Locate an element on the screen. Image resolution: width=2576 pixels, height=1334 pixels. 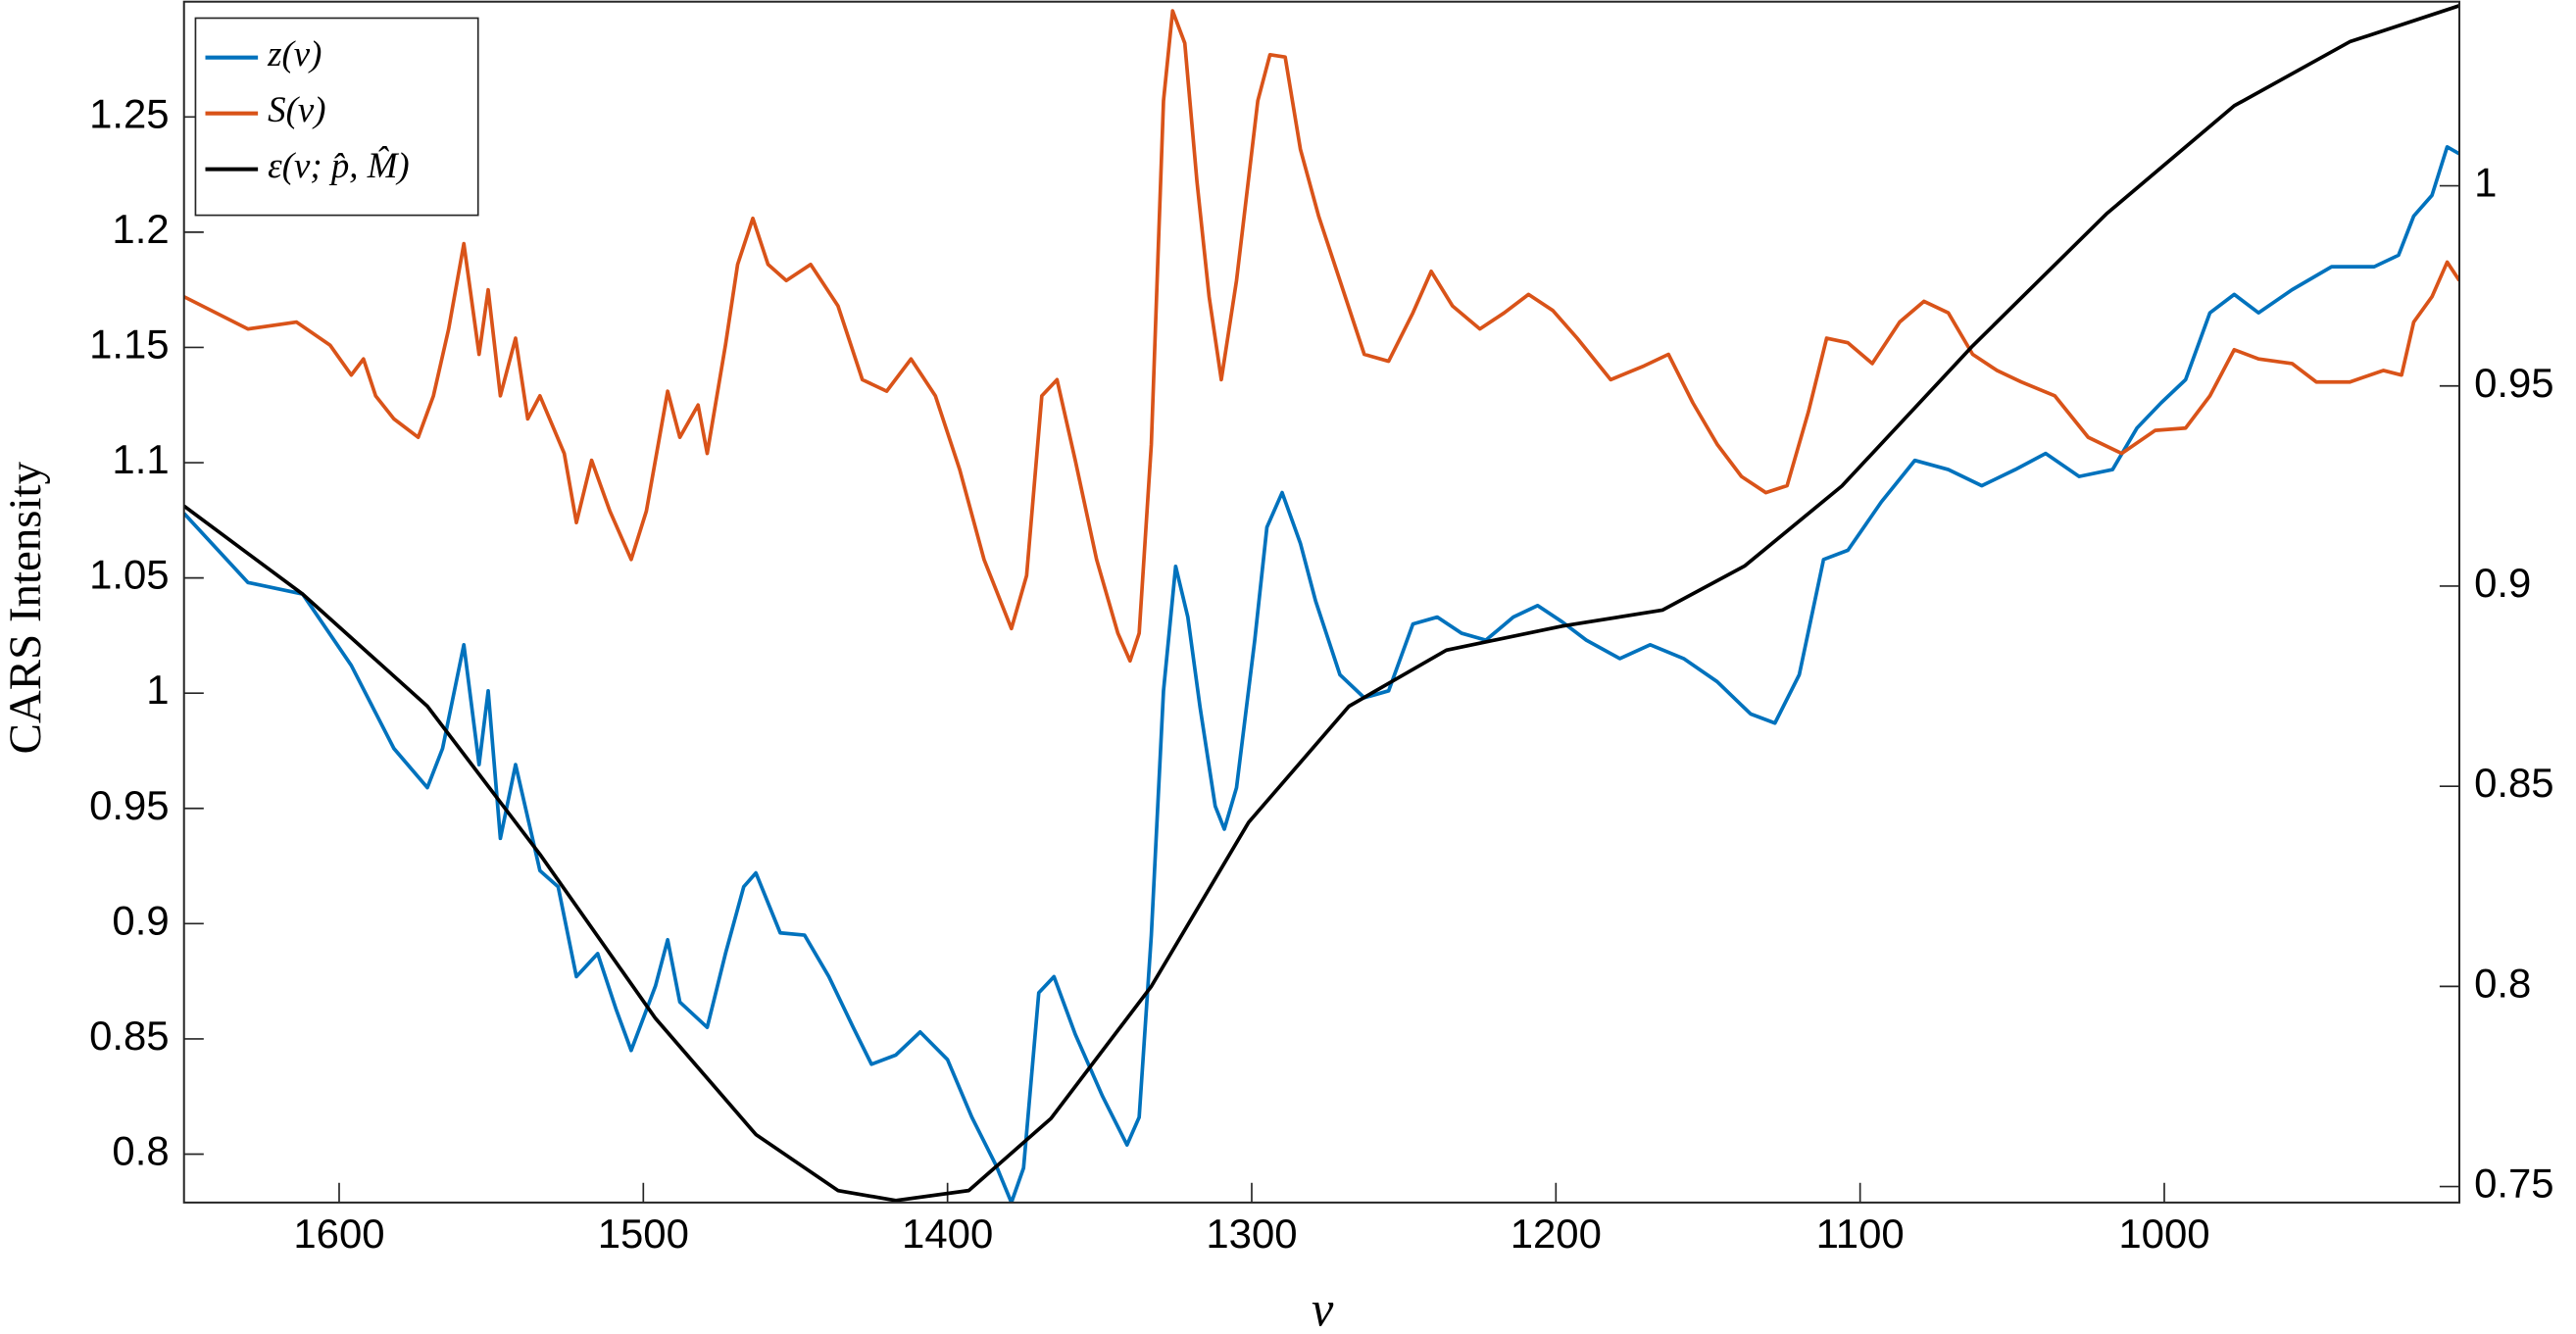
y-tick-label: 1.1 is located at coordinates (140, 459).